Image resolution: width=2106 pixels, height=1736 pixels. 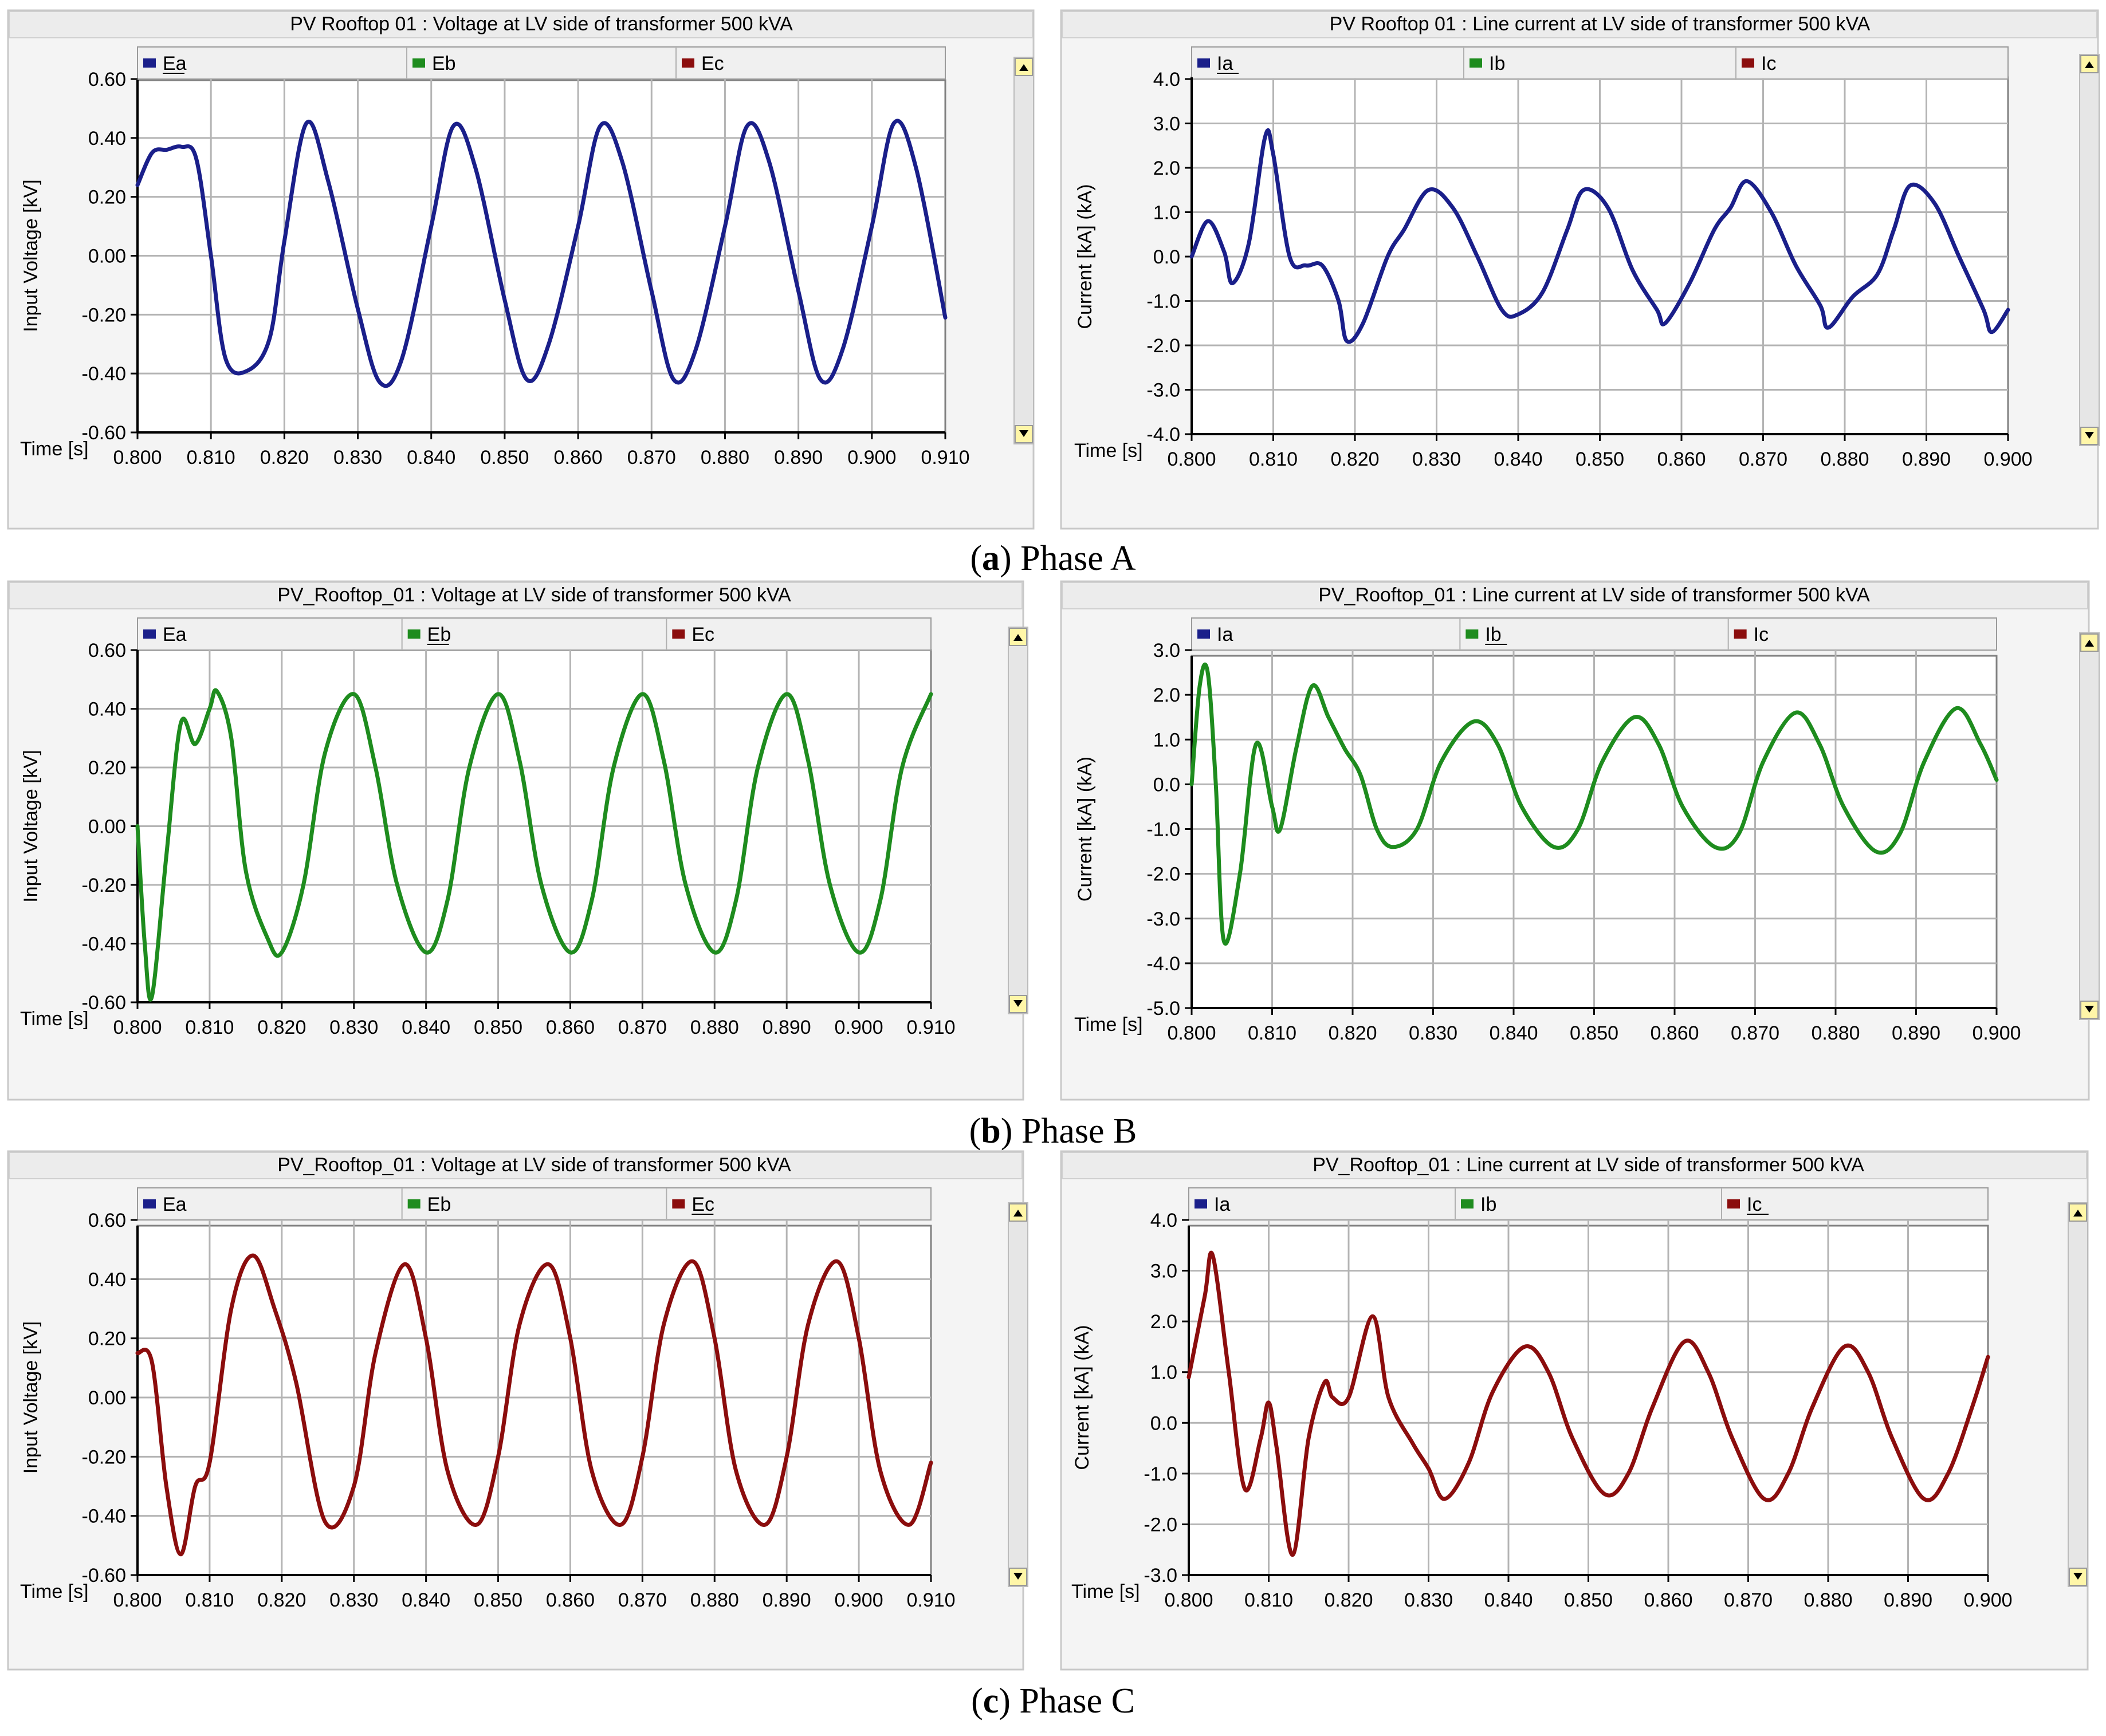 I want to click on y-tick-label: -3.0, so click(x=1163, y=919).